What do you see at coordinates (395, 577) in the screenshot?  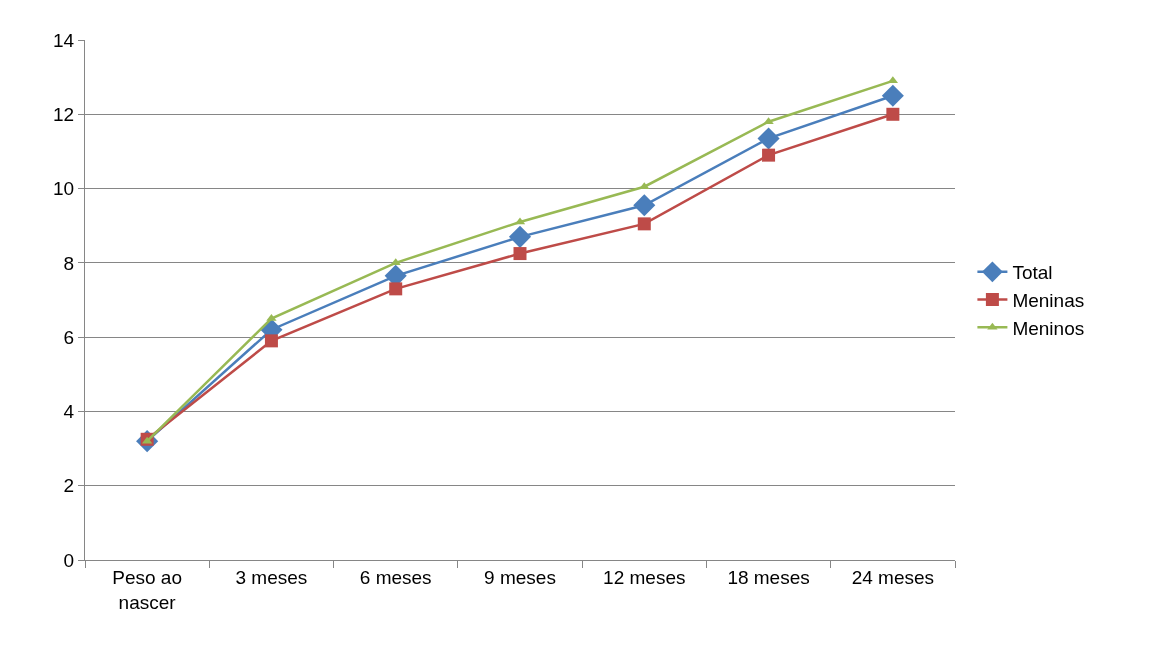 I see `x-tick-label: 6 meses` at bounding box center [395, 577].